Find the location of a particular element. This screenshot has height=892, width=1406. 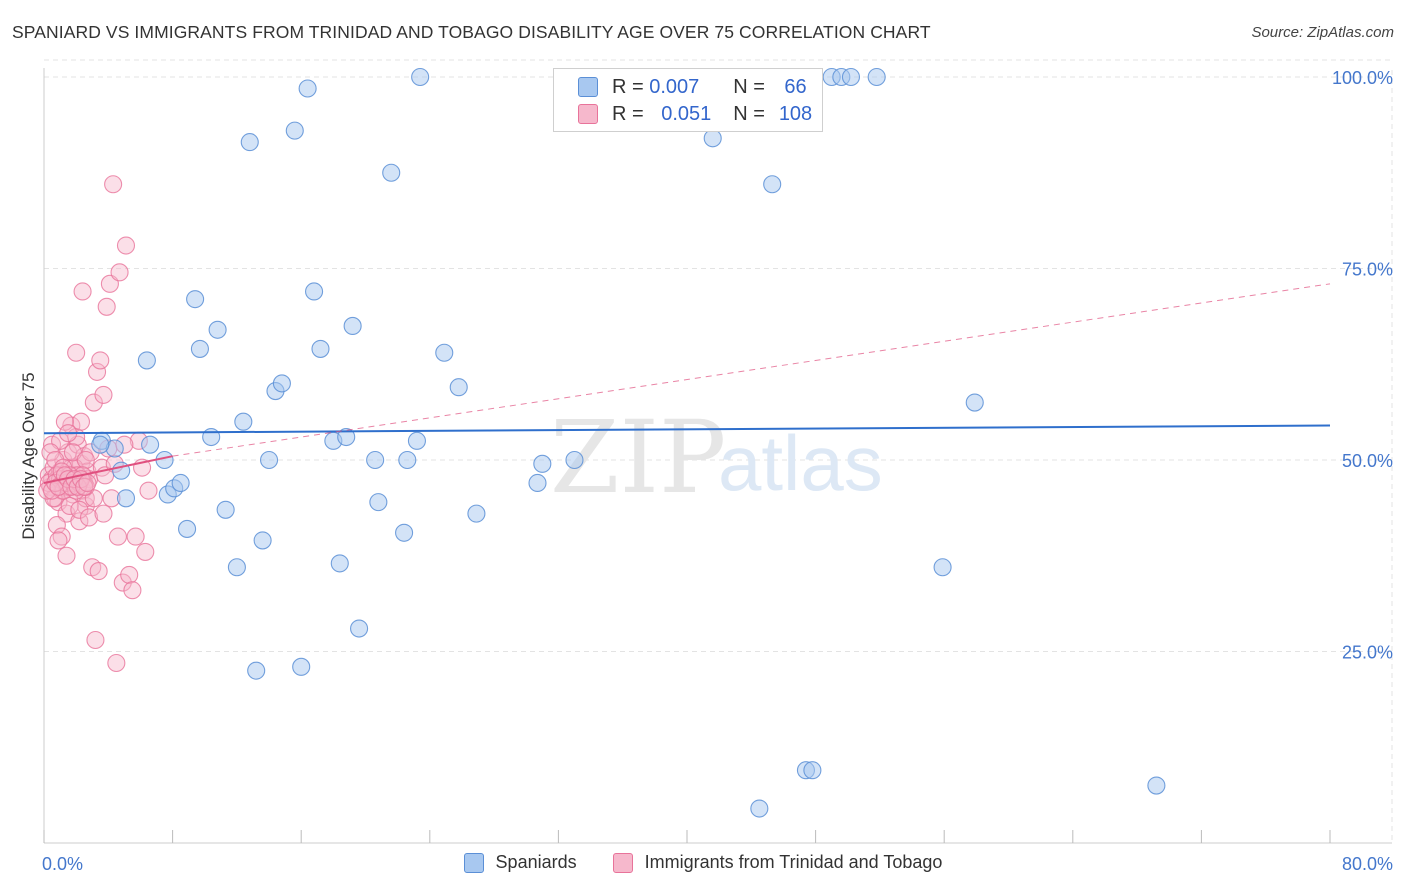

legend-label-spaniards: Spaniards is located at coordinates (536, 862).